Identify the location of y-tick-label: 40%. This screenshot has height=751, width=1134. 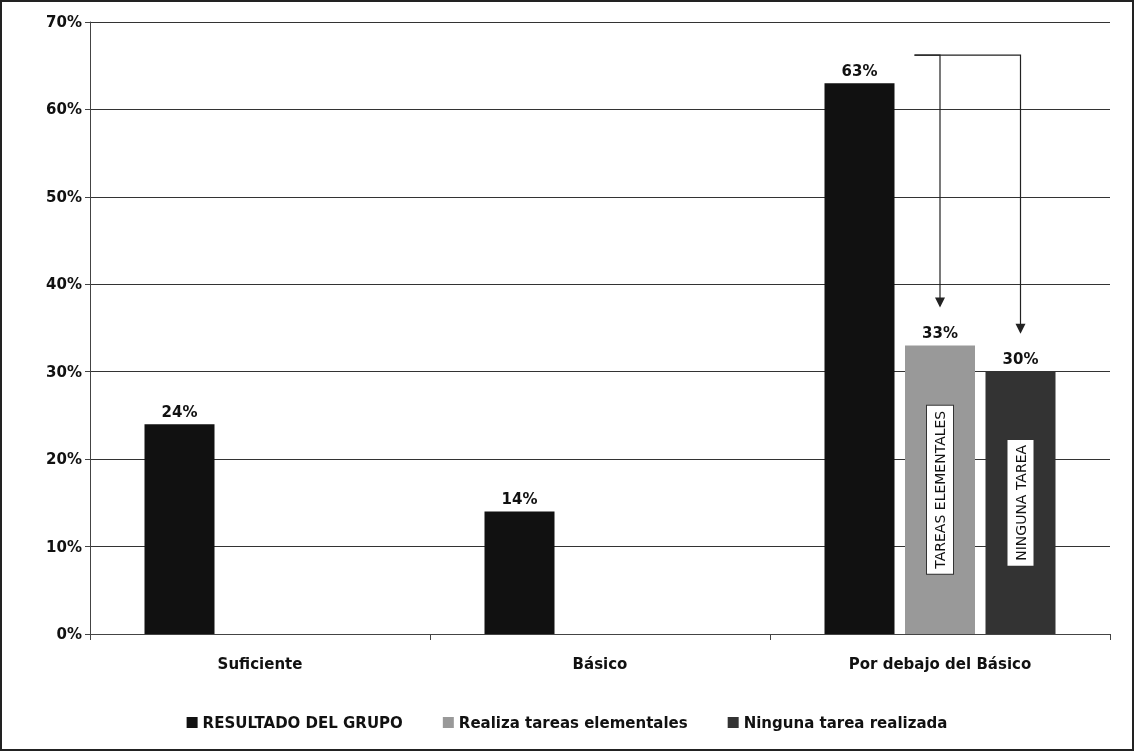
(64, 284).